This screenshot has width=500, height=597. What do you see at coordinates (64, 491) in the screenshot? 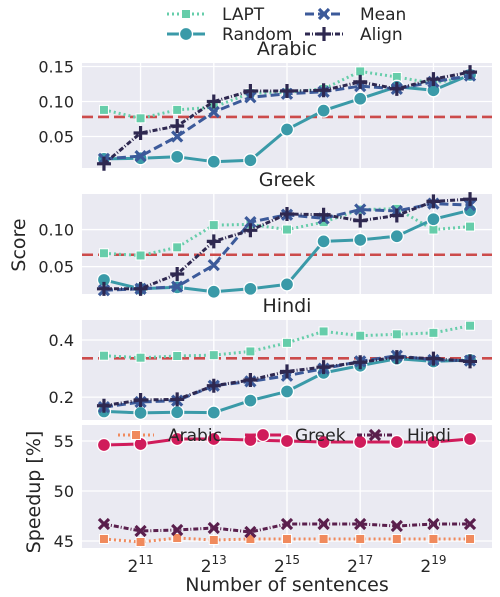
I see `y-tick-label: 50` at bounding box center [64, 491].